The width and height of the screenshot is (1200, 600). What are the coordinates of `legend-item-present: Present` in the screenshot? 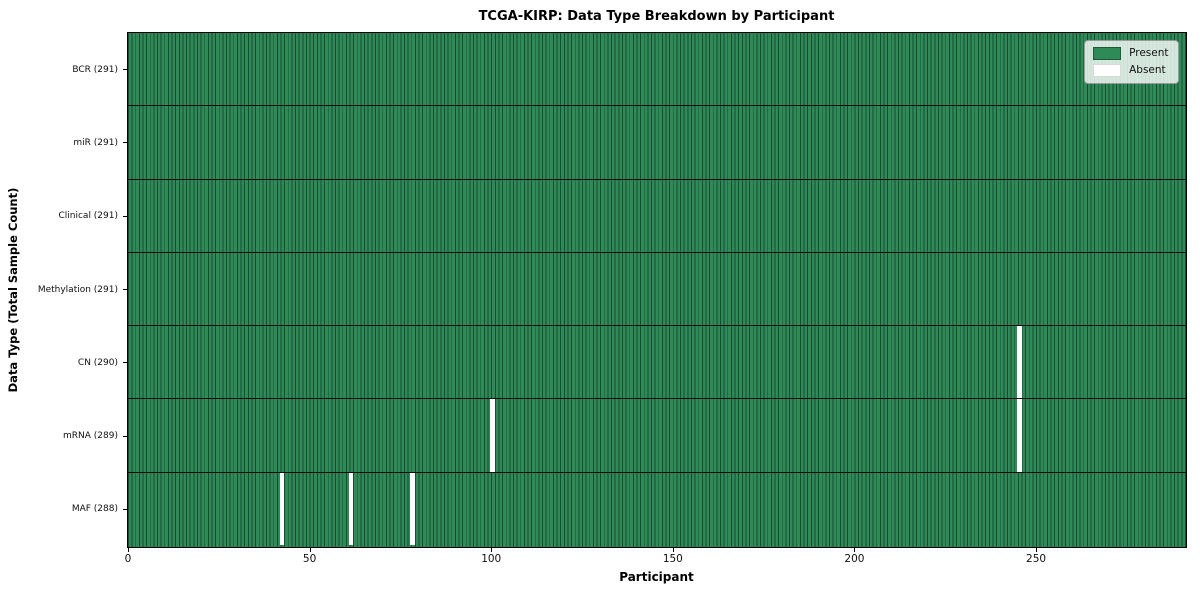 It's located at (1131, 53).